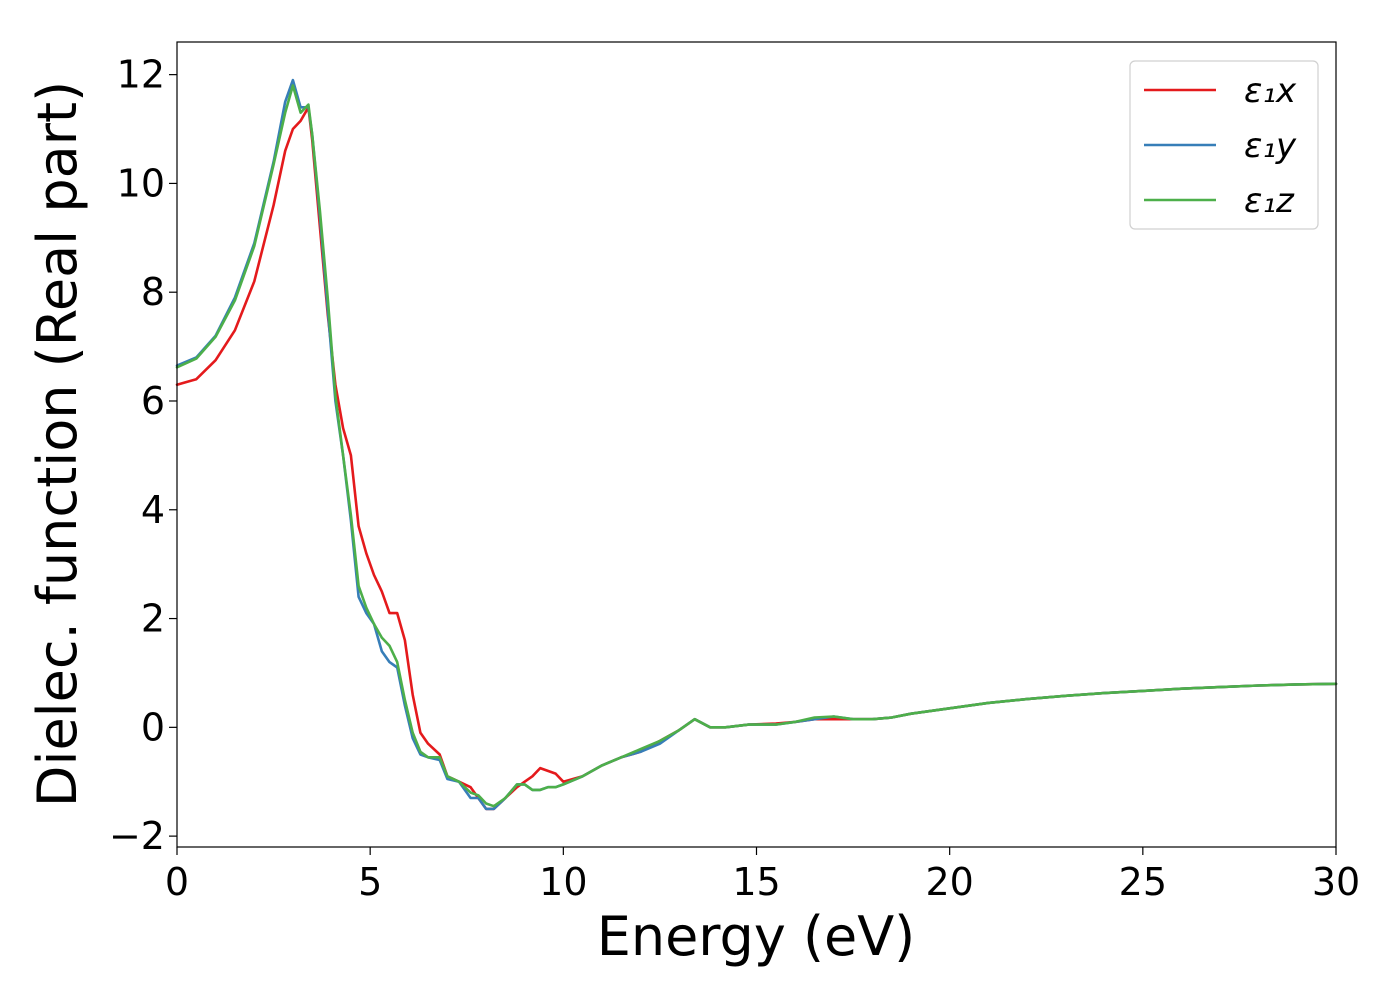  I want to click on y-tick-label: 12, so click(141, 75).